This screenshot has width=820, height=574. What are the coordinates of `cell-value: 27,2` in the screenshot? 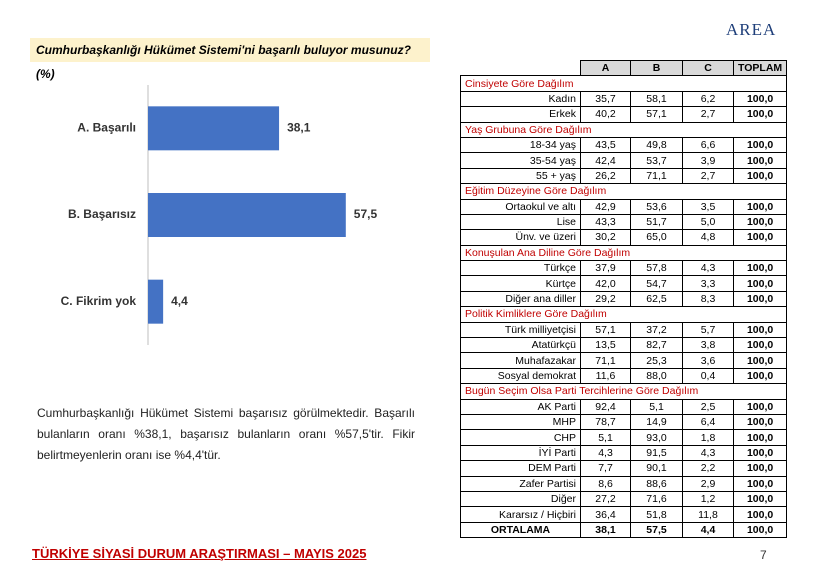 It's located at (605, 499).